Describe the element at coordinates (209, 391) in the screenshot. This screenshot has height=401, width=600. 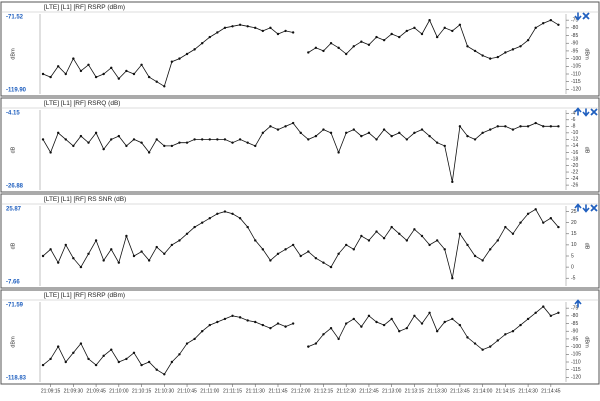
I see `x-tick-label: 21:11:00` at that location.